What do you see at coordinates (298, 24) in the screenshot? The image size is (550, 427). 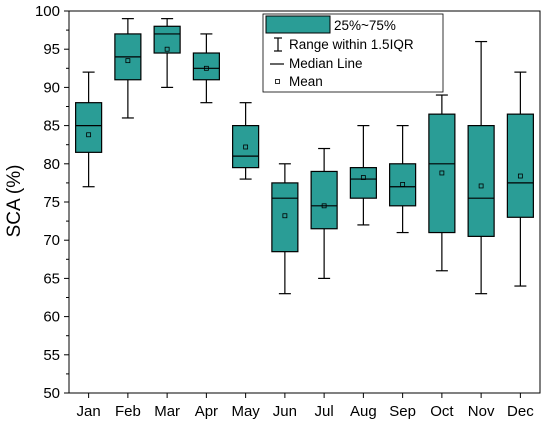 I see `legend-box-swatch` at bounding box center [298, 24].